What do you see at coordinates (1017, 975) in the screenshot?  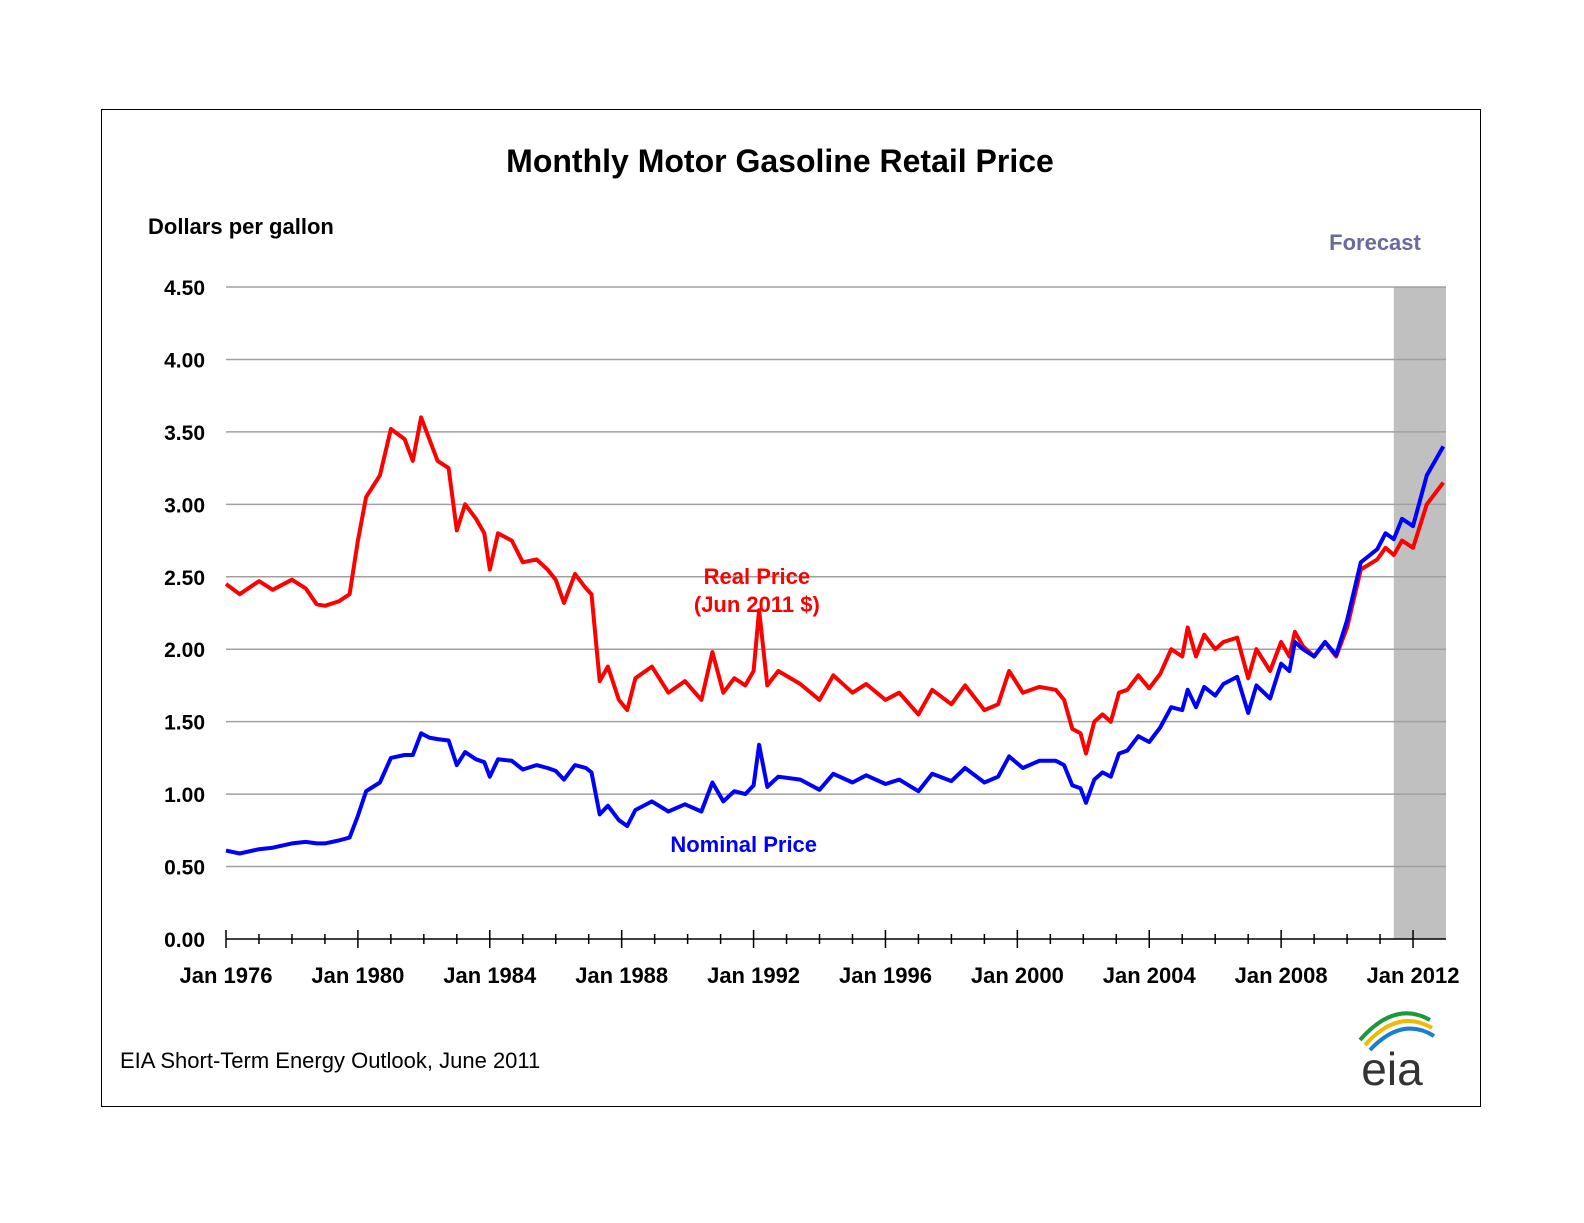 I see `x-tick-label: Jan 2000` at bounding box center [1017, 975].